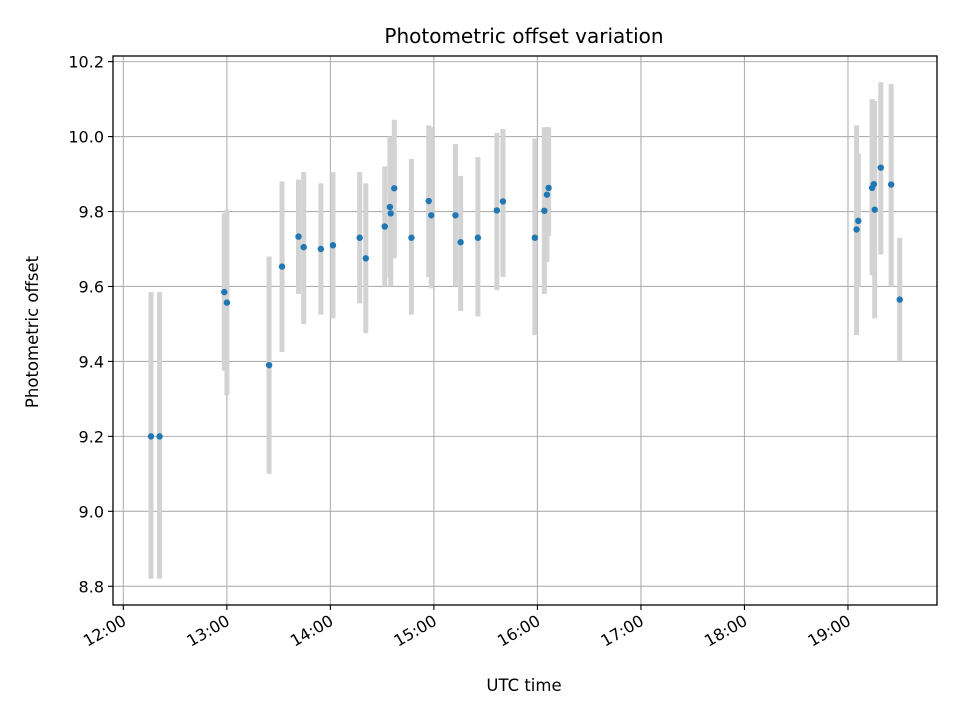  I want to click on y-tick-label: 10.0, so click(86, 137).